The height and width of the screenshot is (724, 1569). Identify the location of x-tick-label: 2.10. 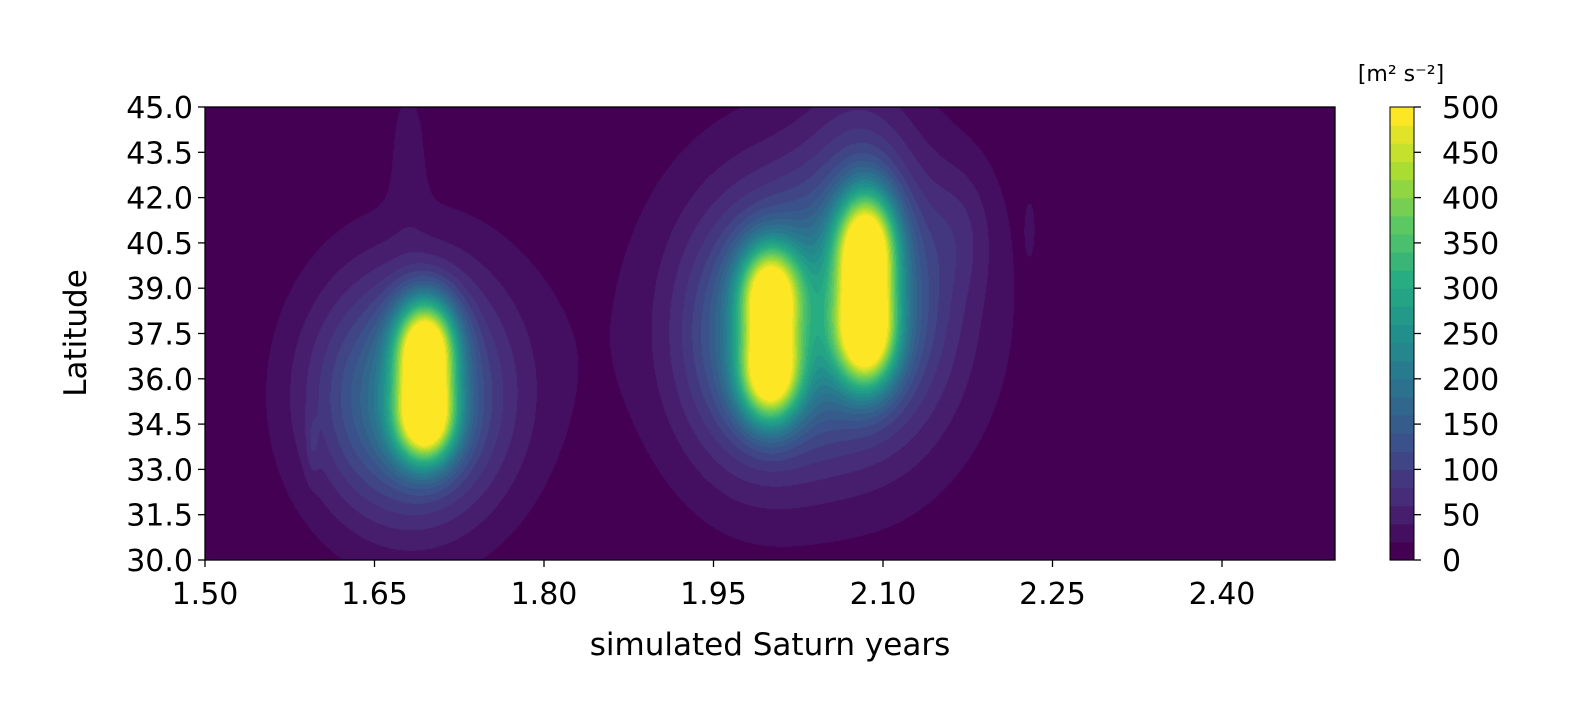
(883, 594).